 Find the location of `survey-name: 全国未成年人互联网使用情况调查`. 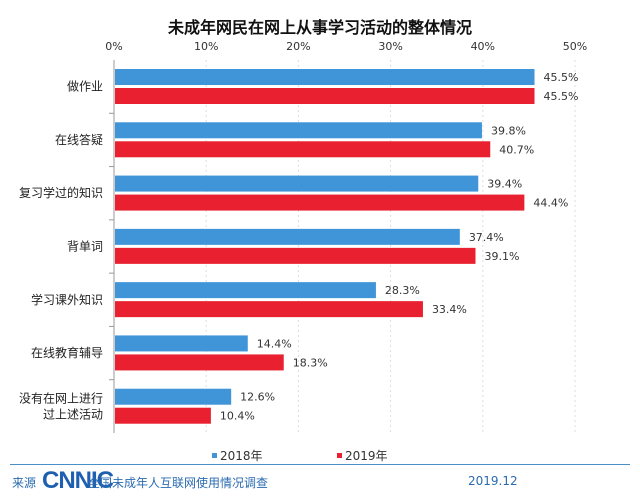

survey-name: 全国未成年人互联网使用情况调查 is located at coordinates (178, 483).